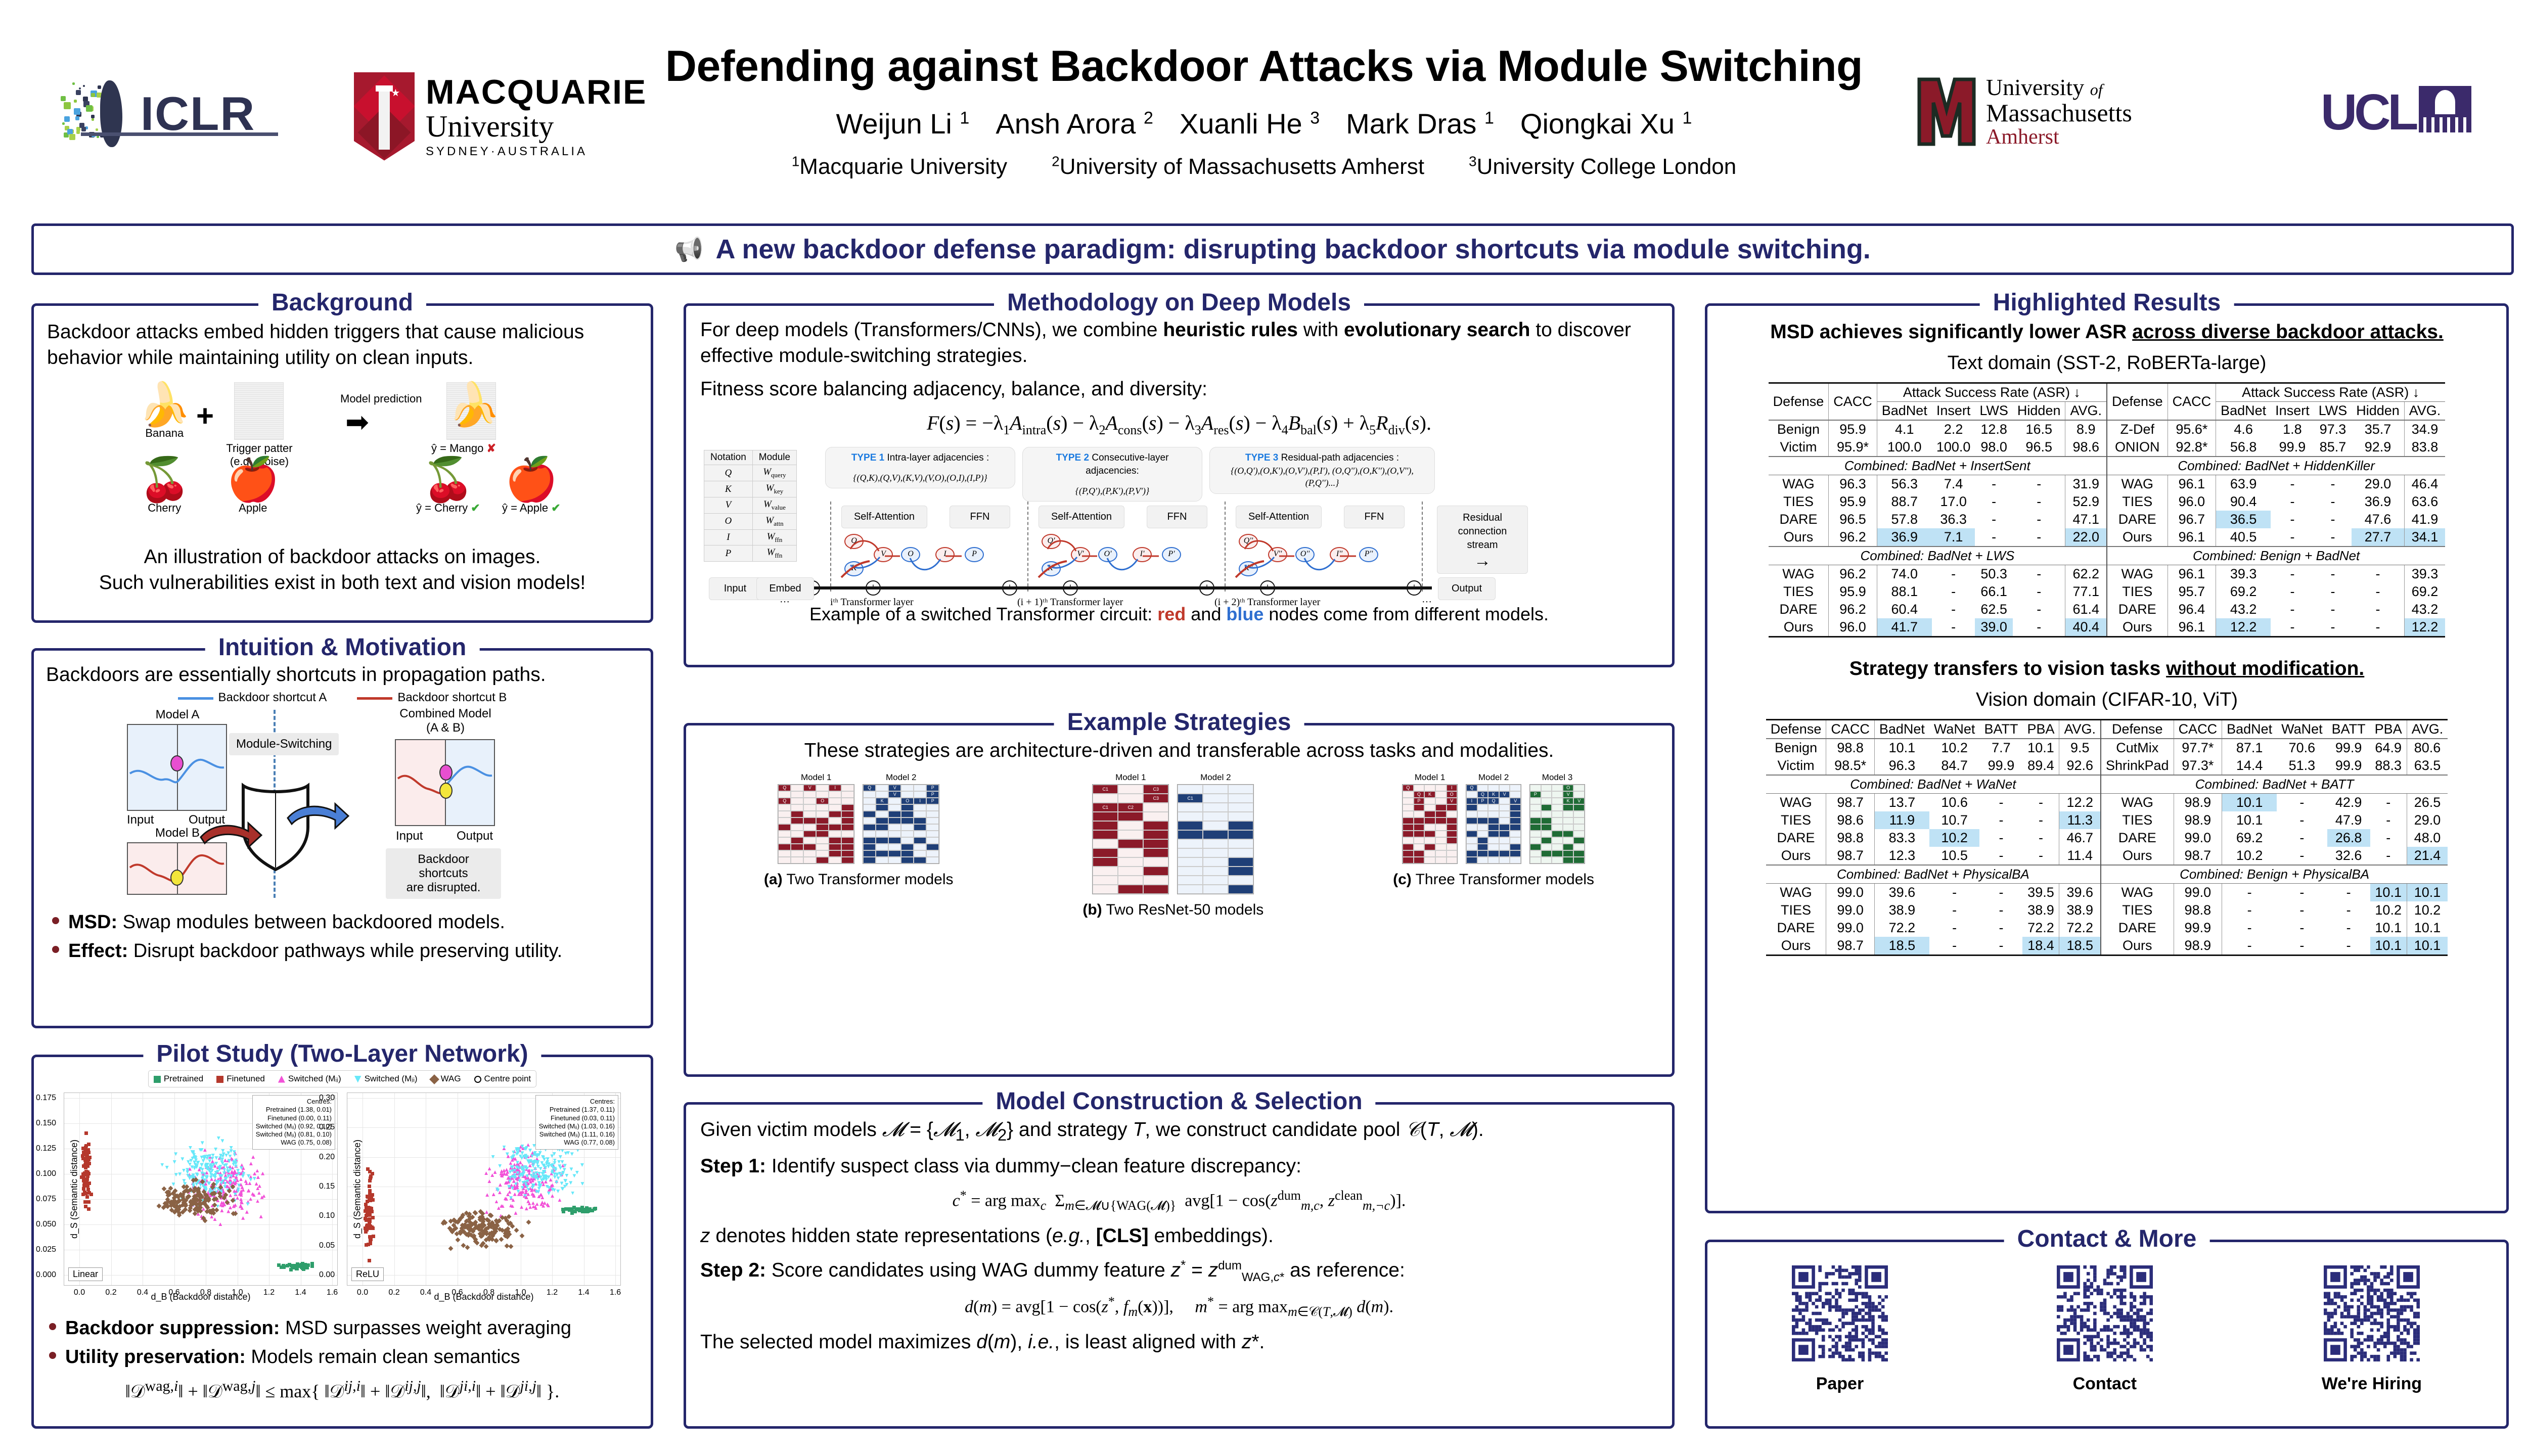  What do you see at coordinates (2137, 838) in the screenshot?
I see `defense-name: DARE` at bounding box center [2137, 838].